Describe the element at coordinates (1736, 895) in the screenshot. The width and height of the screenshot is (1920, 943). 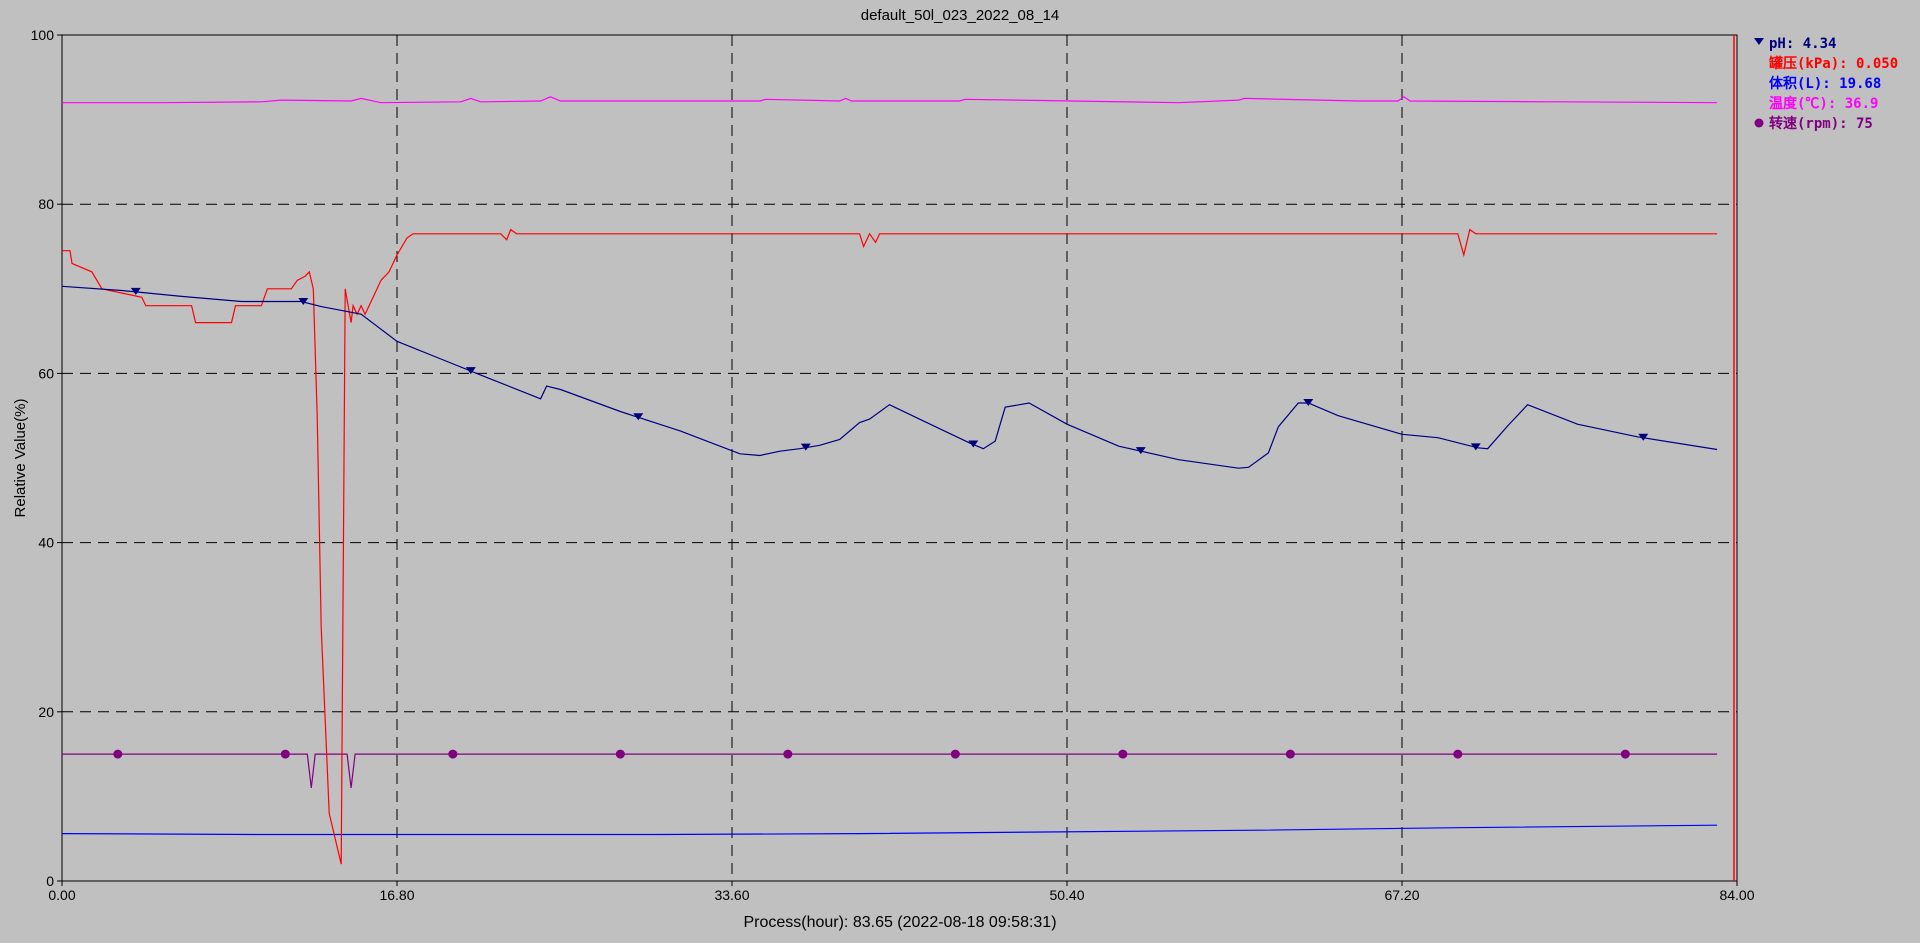
I see `x-tick-label: 84.00` at that location.